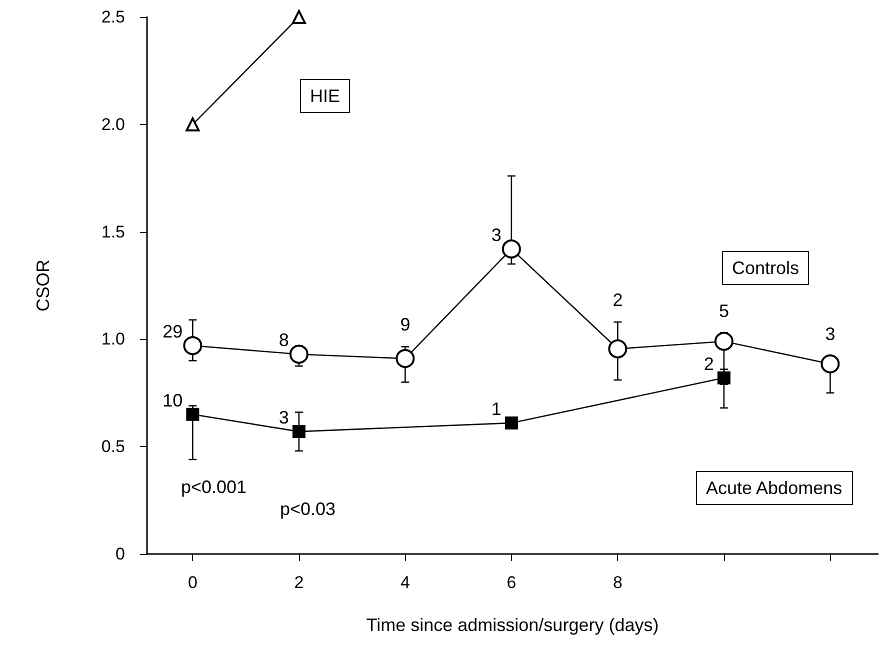 The width and height of the screenshot is (885, 652). Describe the element at coordinates (511, 582) in the screenshot. I see `x-tick-label: 6` at that location.